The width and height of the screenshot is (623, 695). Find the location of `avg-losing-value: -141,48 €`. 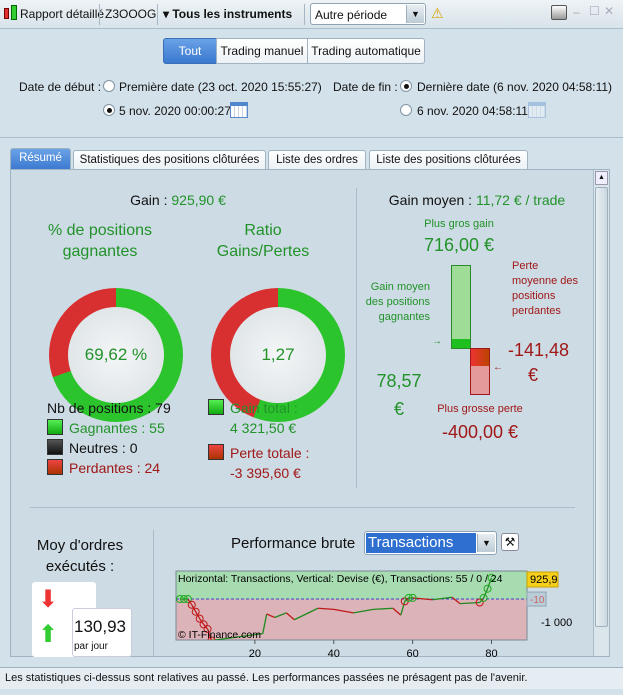

avg-losing-value: -141,48 € is located at coordinates (539, 362).